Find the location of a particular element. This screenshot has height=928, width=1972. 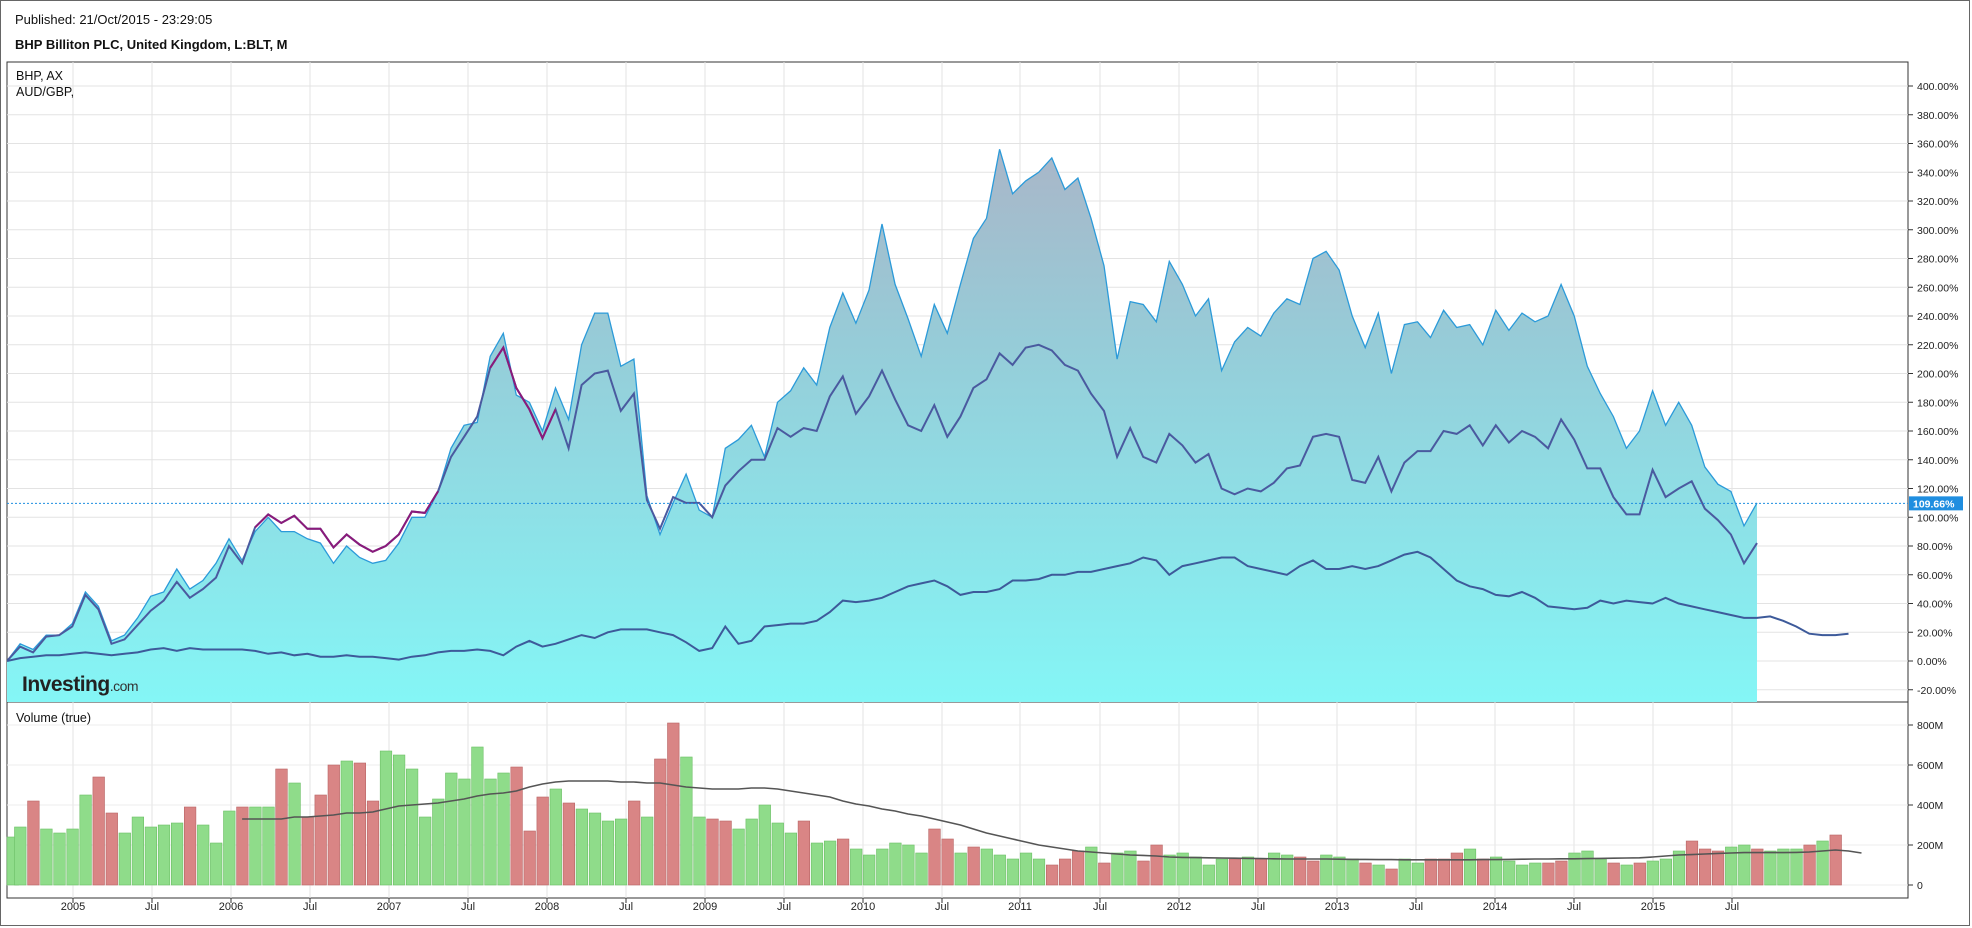

current-value-marker: 109.66% is located at coordinates (985, 503).